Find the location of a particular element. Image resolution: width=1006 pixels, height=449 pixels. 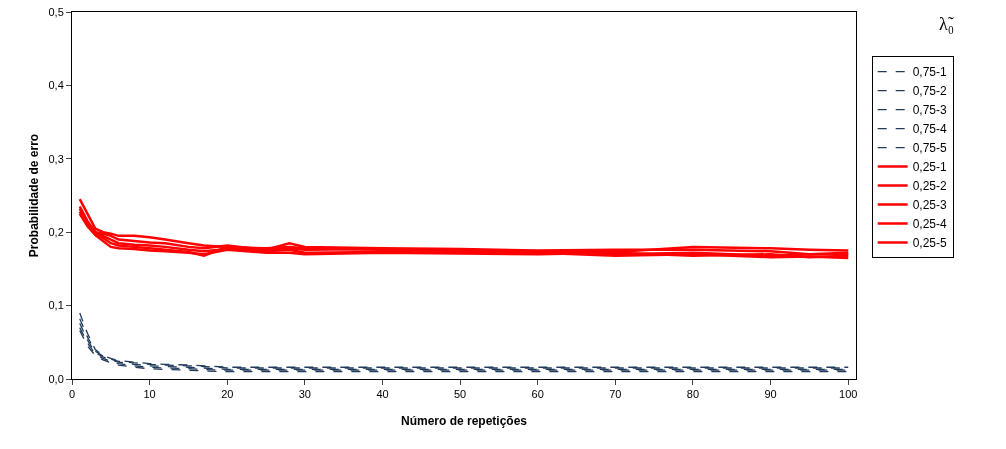

legend-label: 0,25-1 is located at coordinates (930, 167).